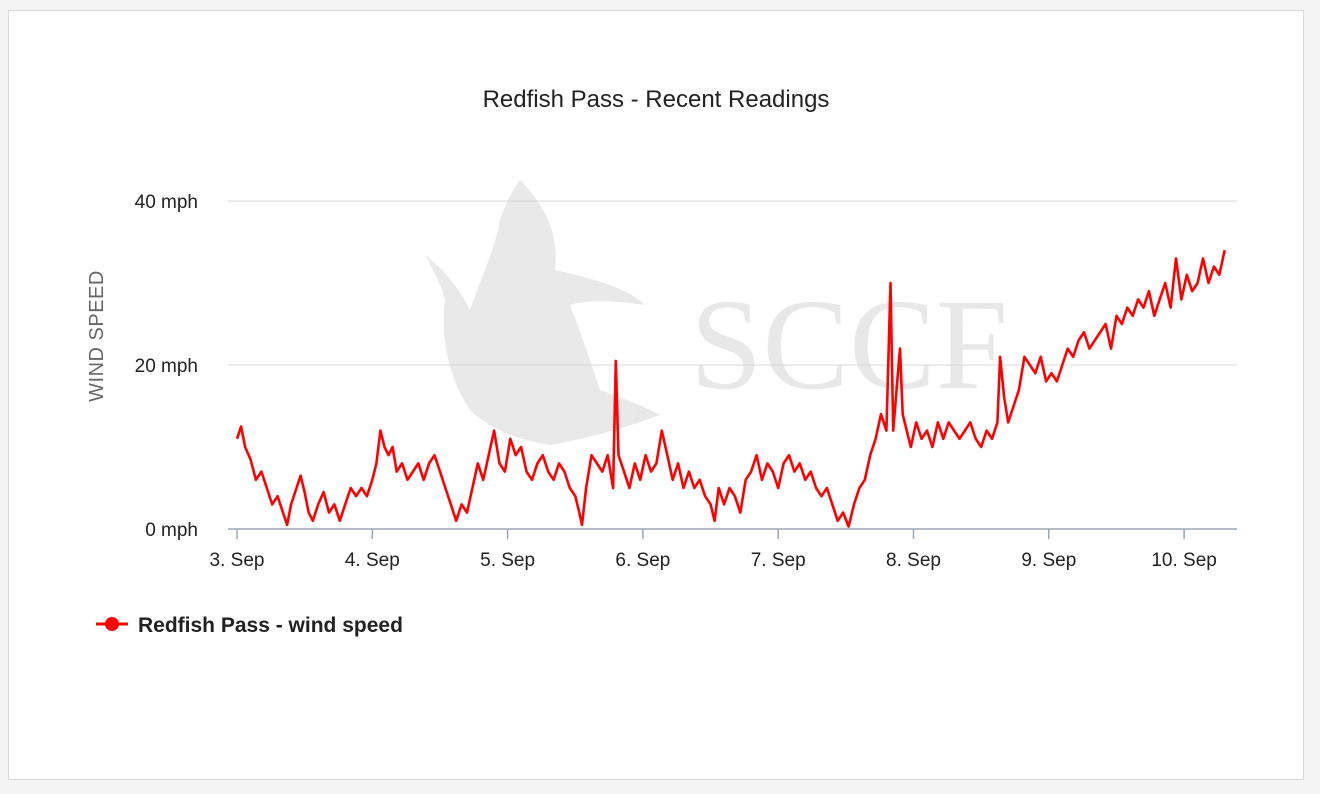 The image size is (1320, 794). Describe the element at coordinates (112, 624) in the screenshot. I see `legend-marker-icon` at that location.